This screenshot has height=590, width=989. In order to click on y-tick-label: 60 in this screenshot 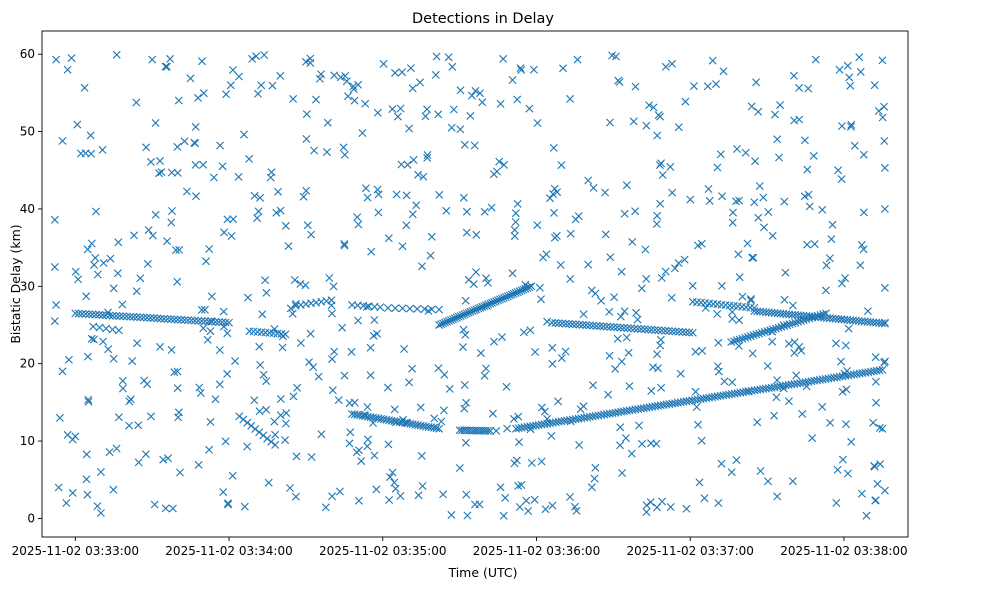, I will do `click(27, 54)`.